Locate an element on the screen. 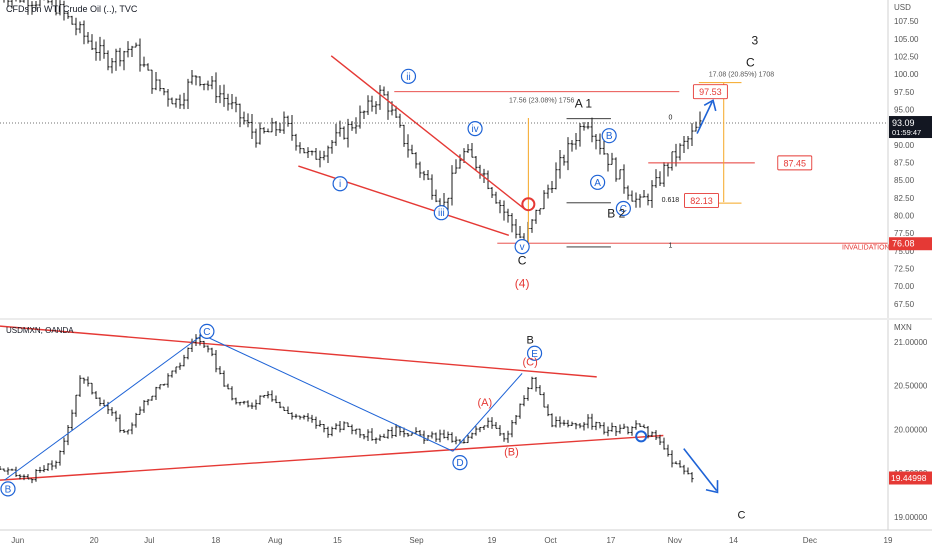 The image size is (932, 555). oil-last-price-text: 93.09 is located at coordinates (903, 123).